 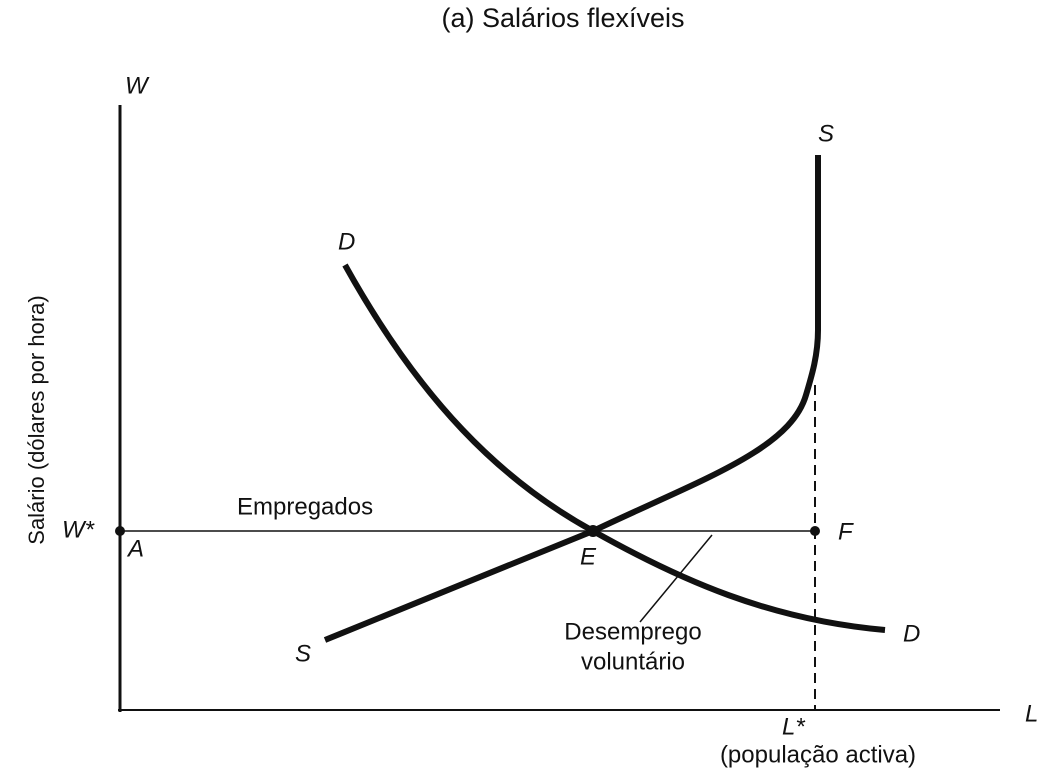 I want to click on leader-line, so click(x=676, y=578).